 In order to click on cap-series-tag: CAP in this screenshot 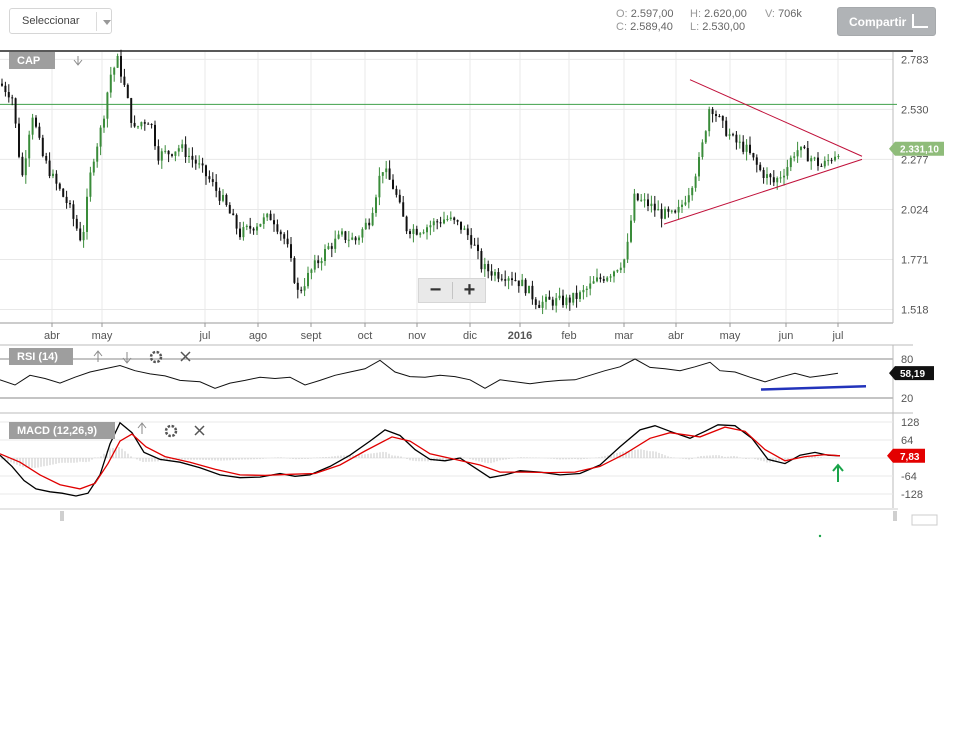, I will do `click(32, 60)`.